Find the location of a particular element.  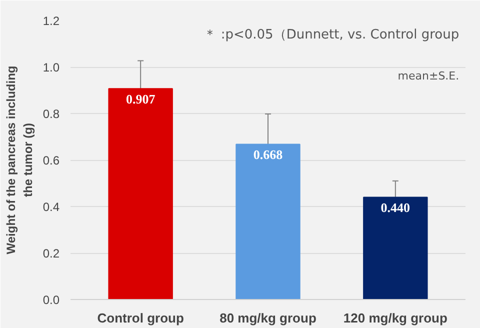

y-tick-label: 0.6 is located at coordinates (51, 161).